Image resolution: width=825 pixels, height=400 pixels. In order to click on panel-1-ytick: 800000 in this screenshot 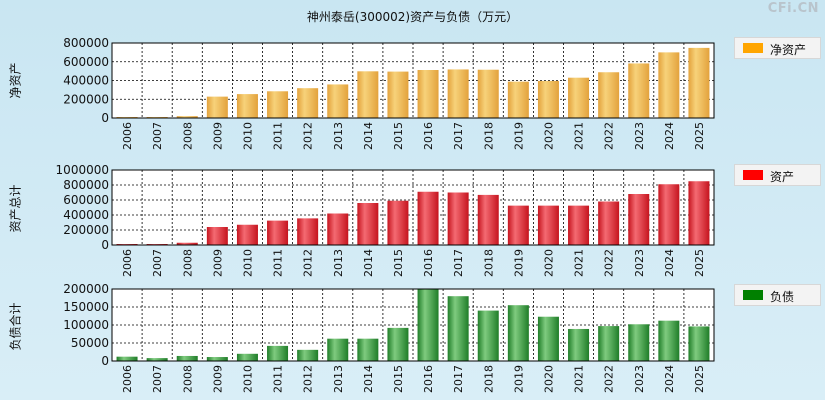, I will do `click(86, 185)`.